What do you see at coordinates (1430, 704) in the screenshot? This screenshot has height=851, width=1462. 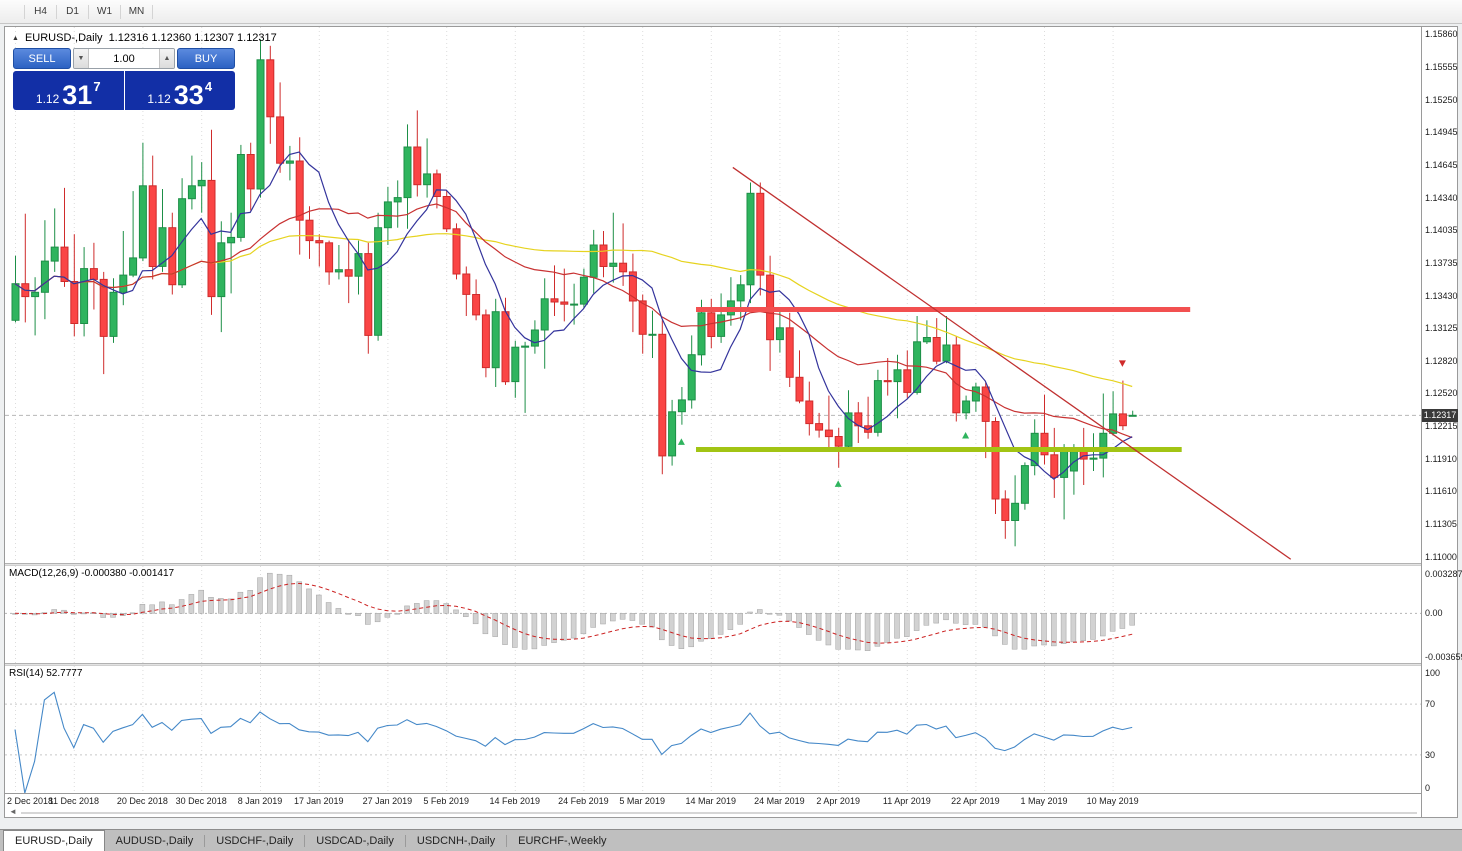 I see `rsi-scale-label: 70` at bounding box center [1430, 704].